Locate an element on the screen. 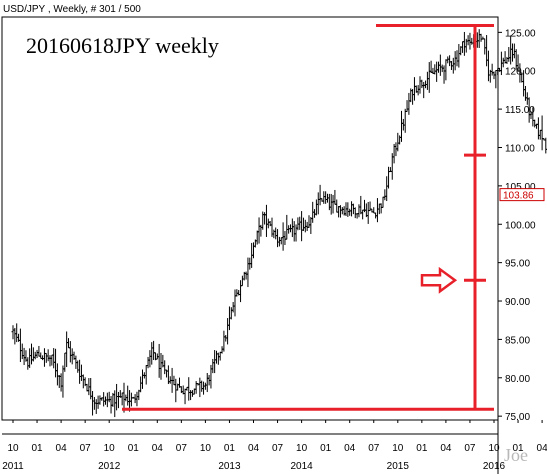 The image size is (547, 474). year-label: 2012 is located at coordinates (109, 466).